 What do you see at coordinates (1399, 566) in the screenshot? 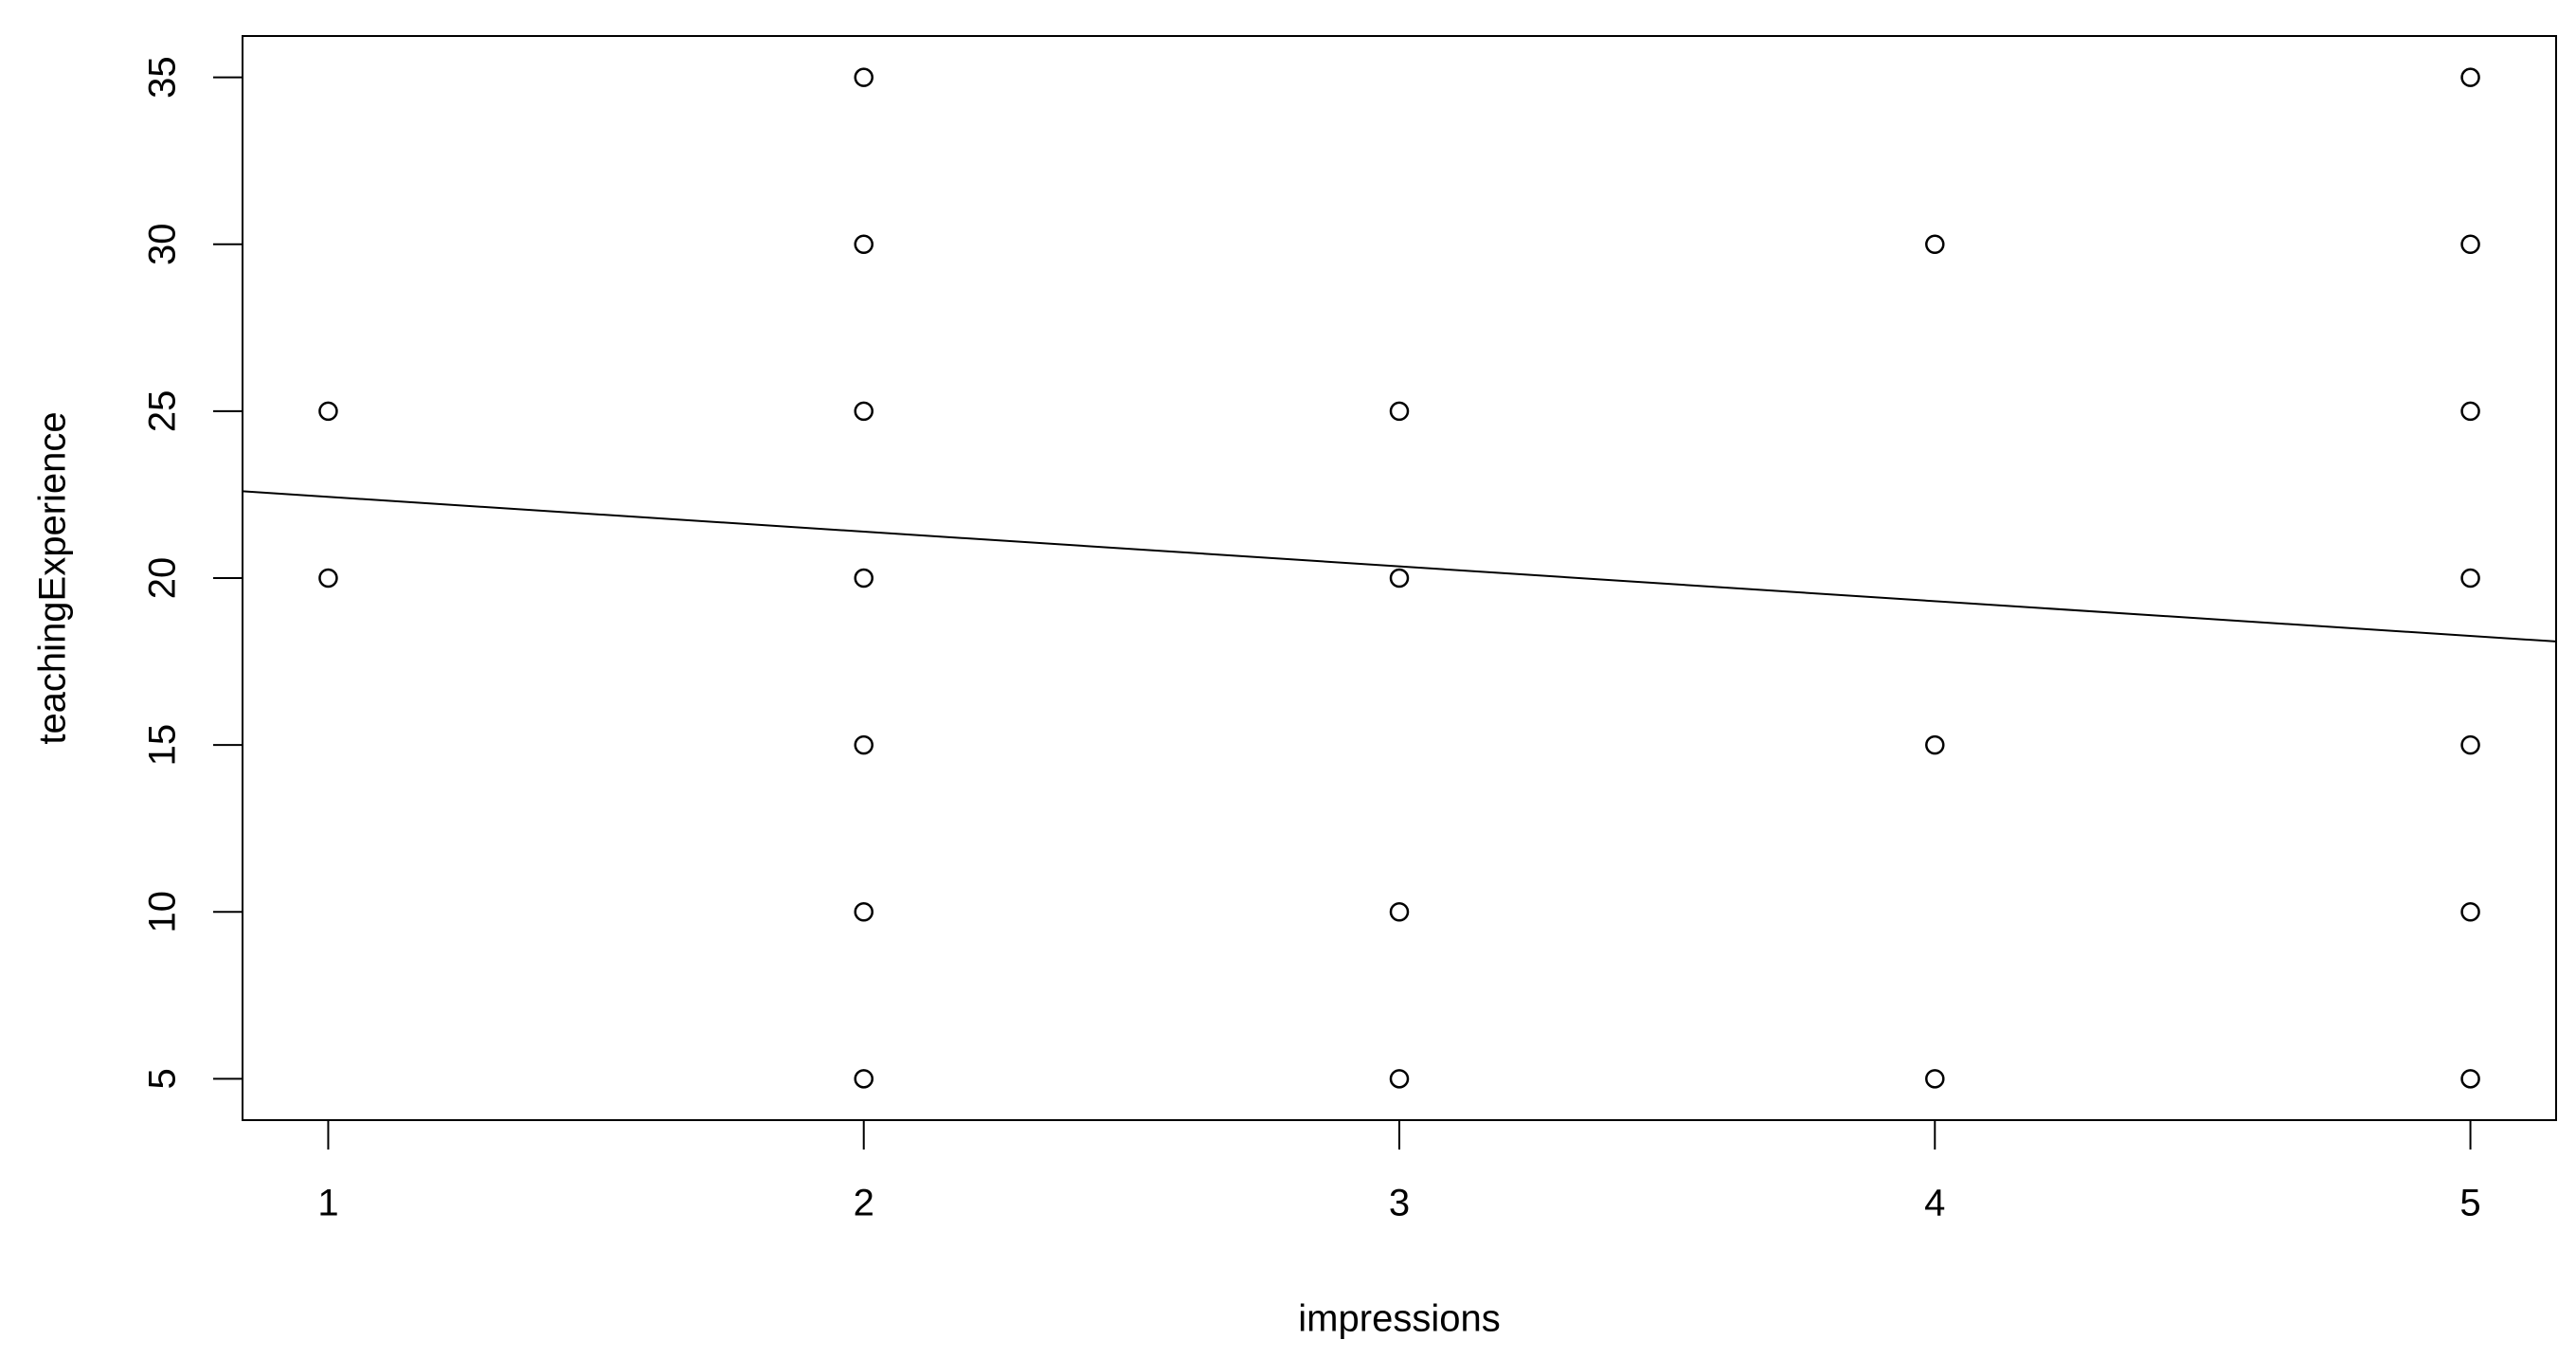
I see `trend-line` at bounding box center [1399, 566].